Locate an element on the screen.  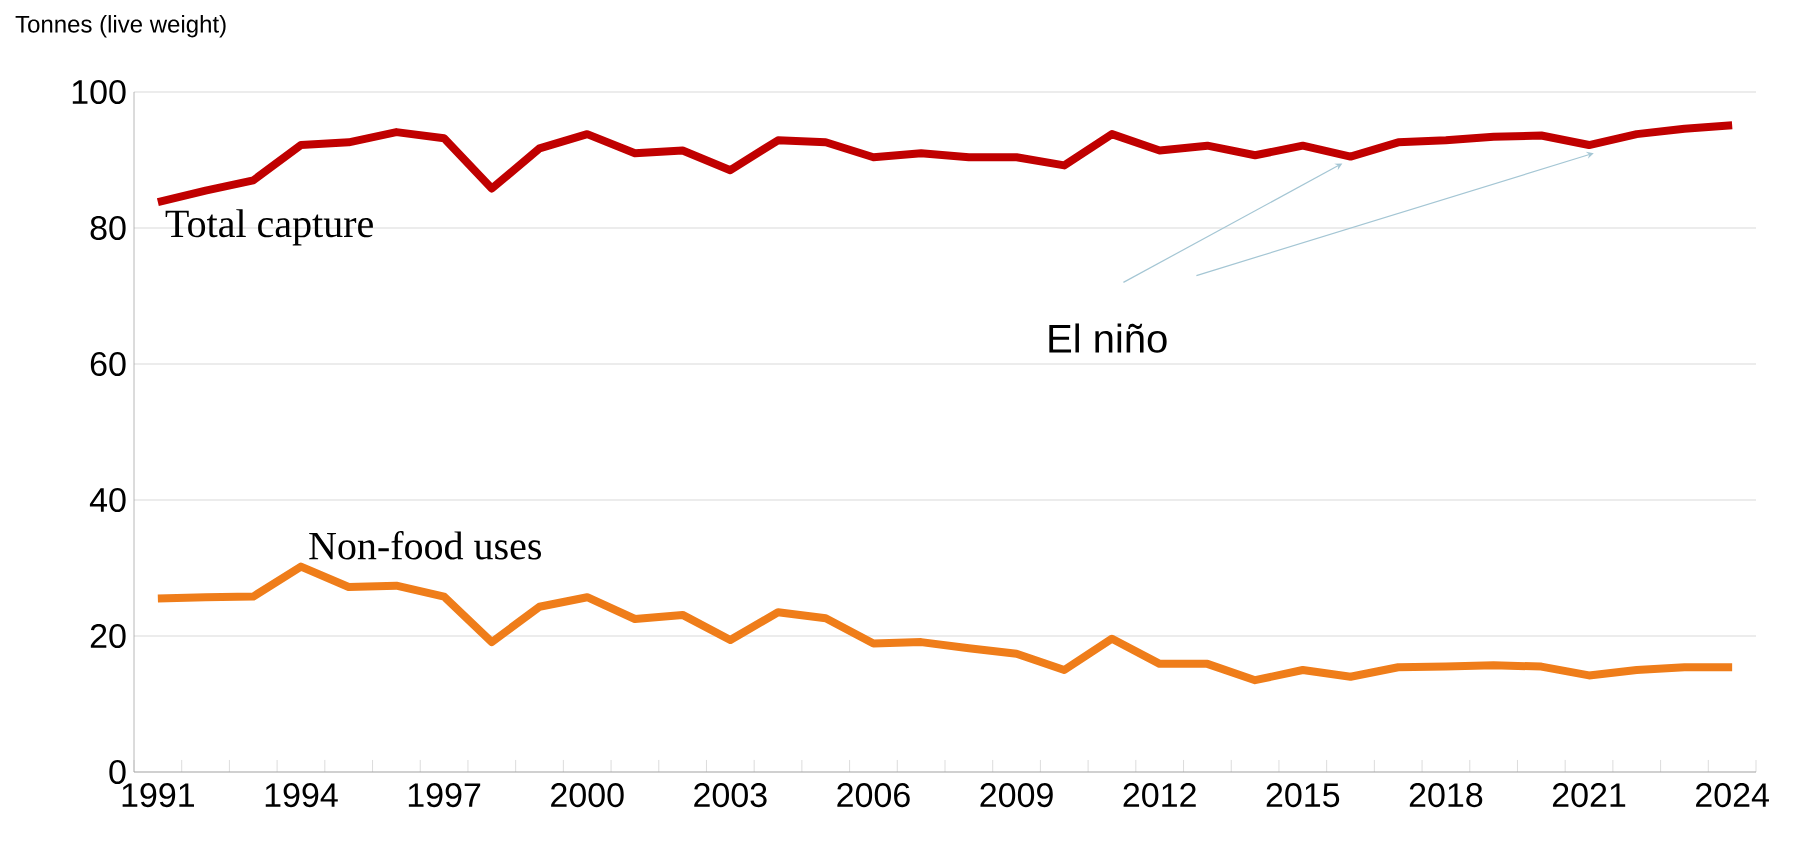
x-tick-label: 2024 is located at coordinates (1732, 795).